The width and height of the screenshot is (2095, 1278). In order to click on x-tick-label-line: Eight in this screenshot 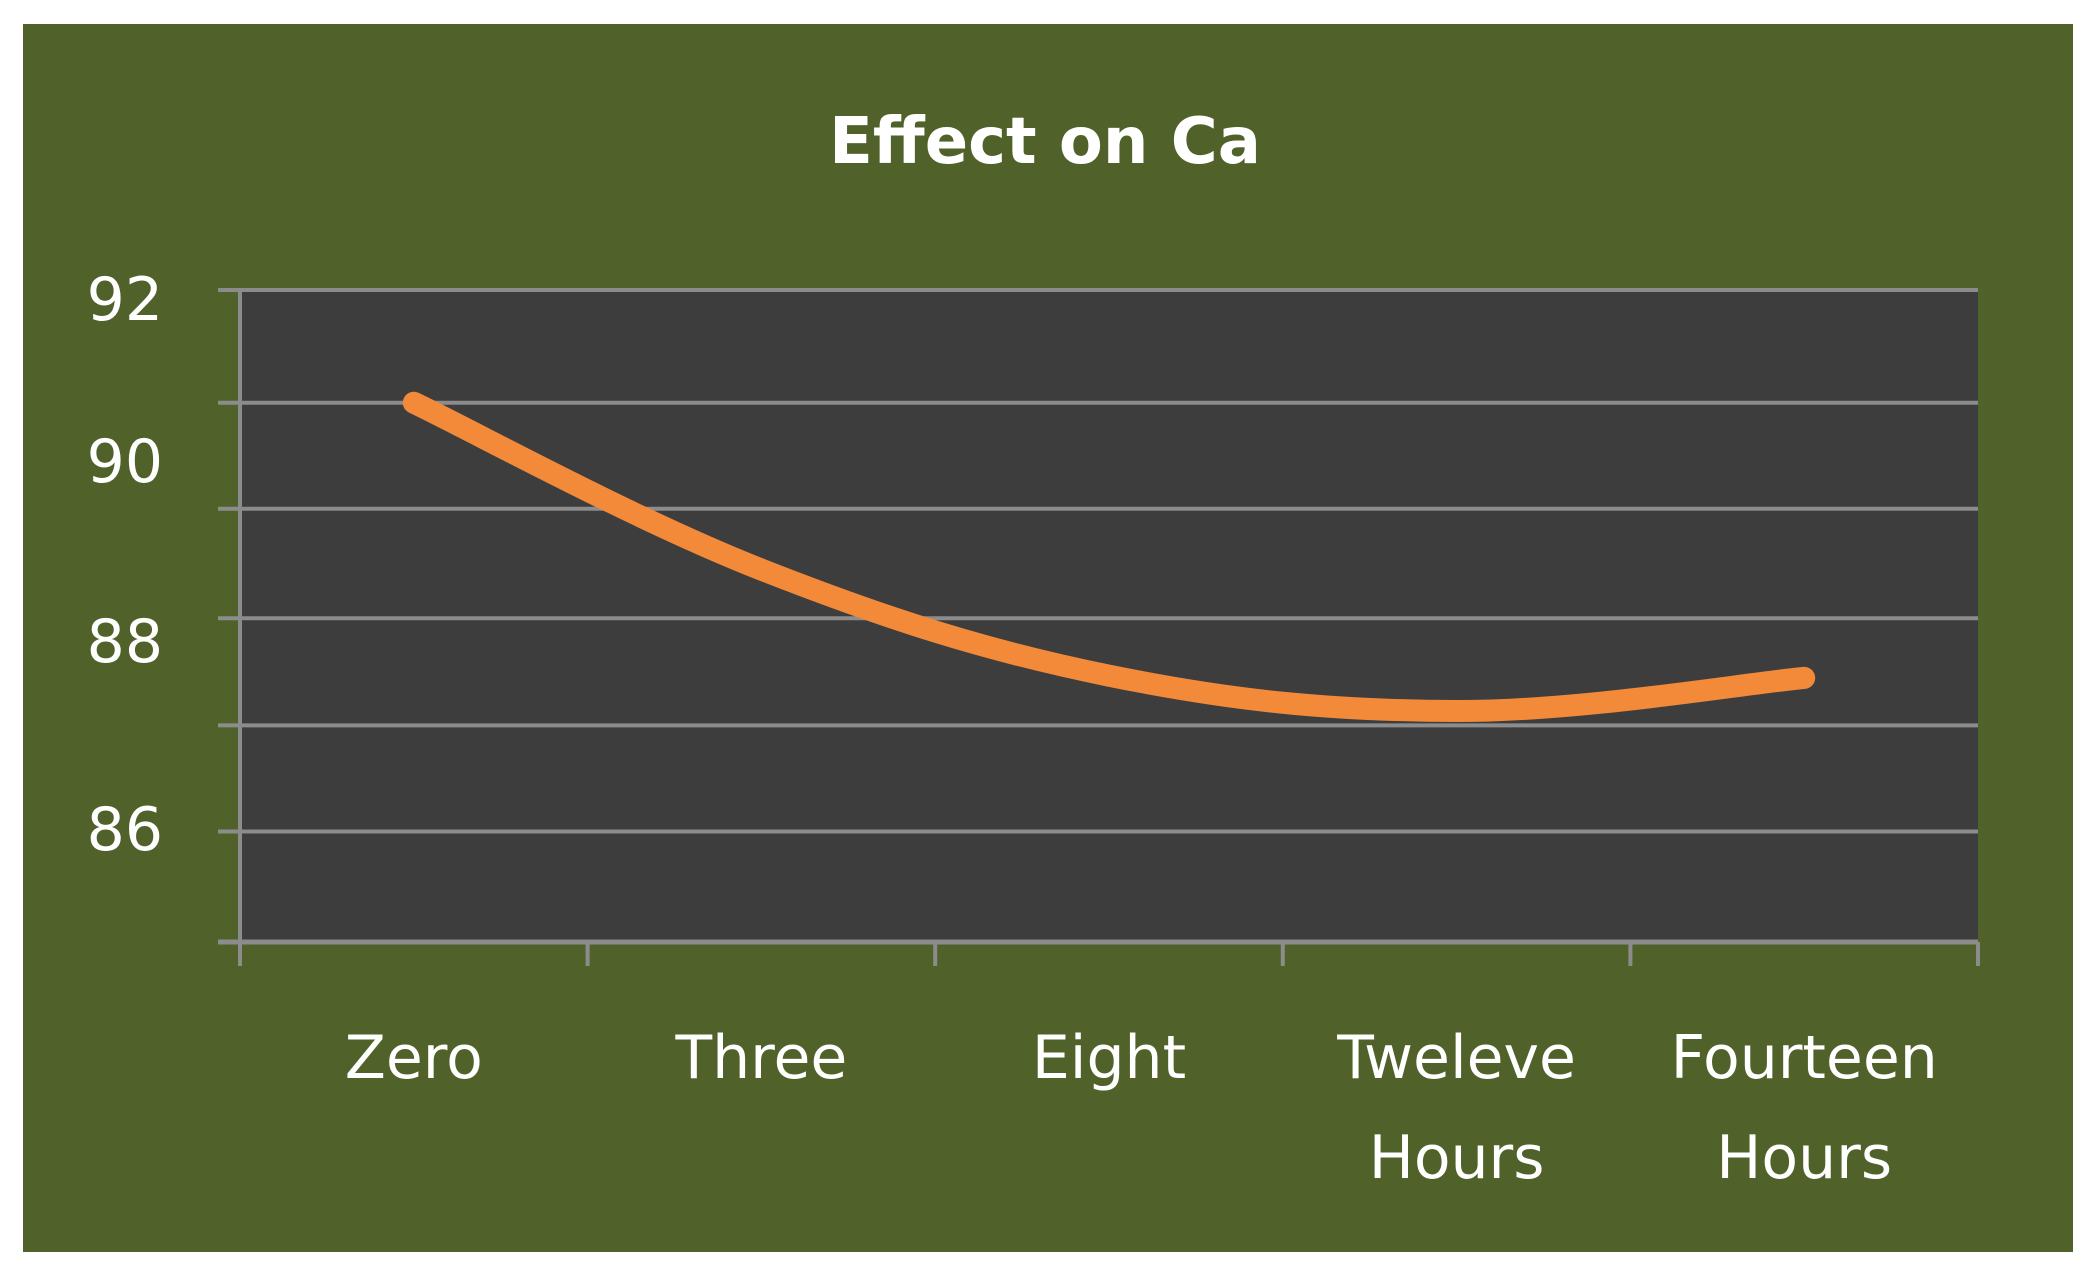, I will do `click(1109, 1058)`.